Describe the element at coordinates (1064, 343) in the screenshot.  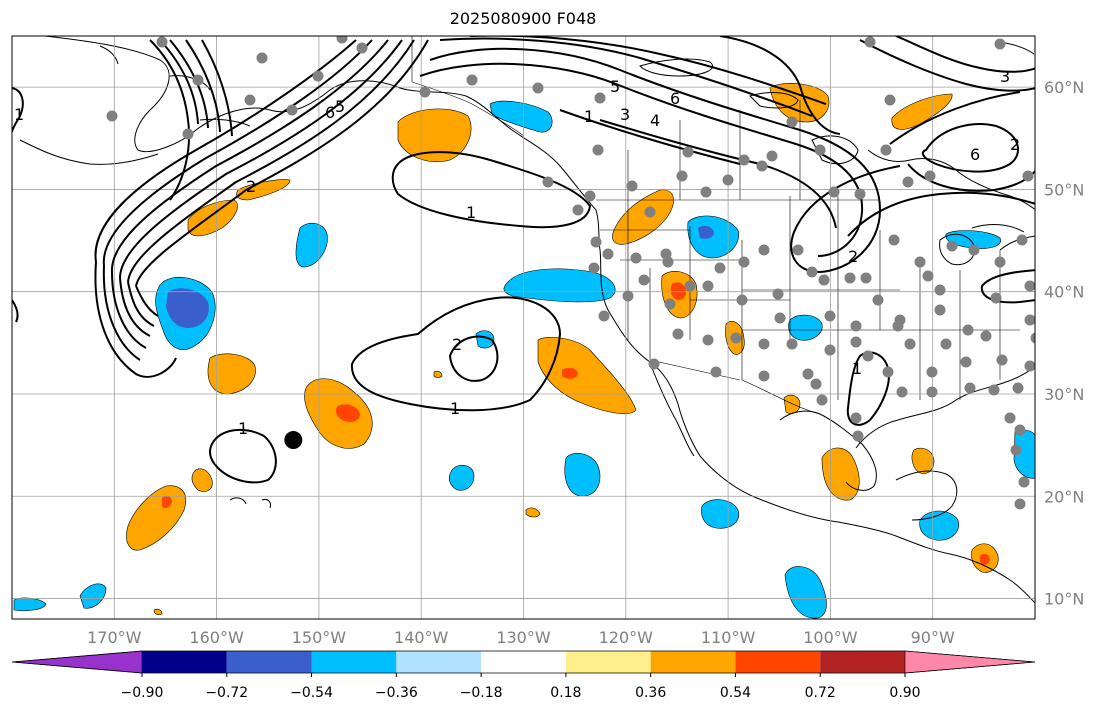
I see `latitude-labels: 60°N 50°N 40°N 30°N 20°N 10°N` at that location.